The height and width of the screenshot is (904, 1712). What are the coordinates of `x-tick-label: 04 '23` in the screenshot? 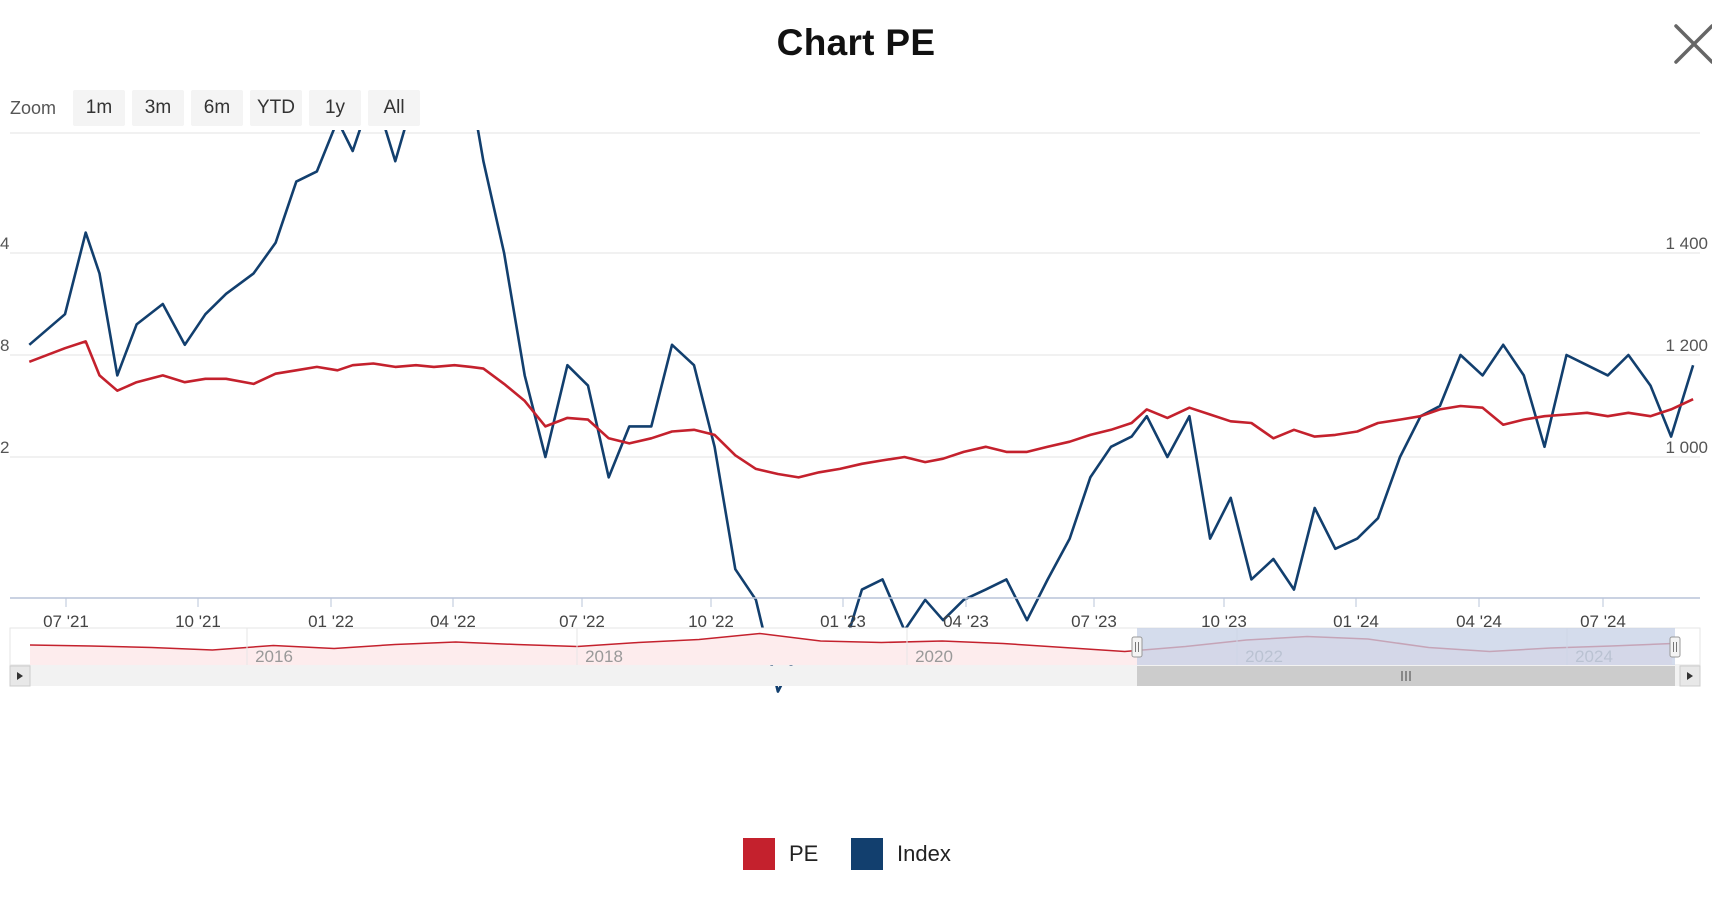 It's located at (966, 621).